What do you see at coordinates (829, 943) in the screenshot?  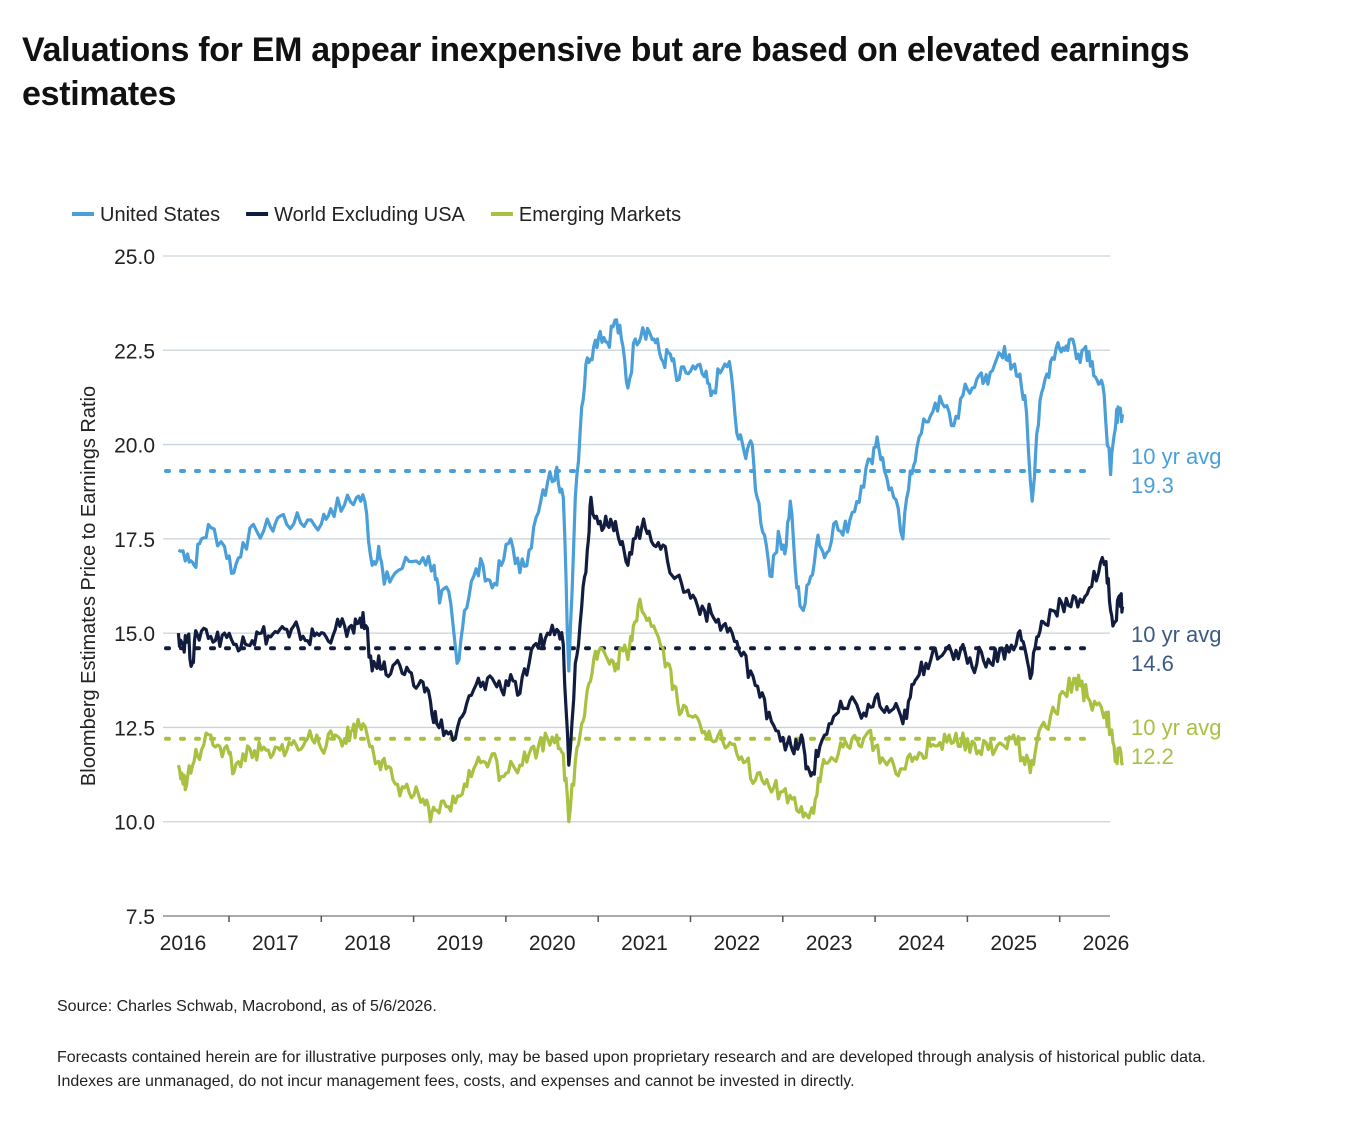 I see `x-tick-label: 2023` at bounding box center [829, 943].